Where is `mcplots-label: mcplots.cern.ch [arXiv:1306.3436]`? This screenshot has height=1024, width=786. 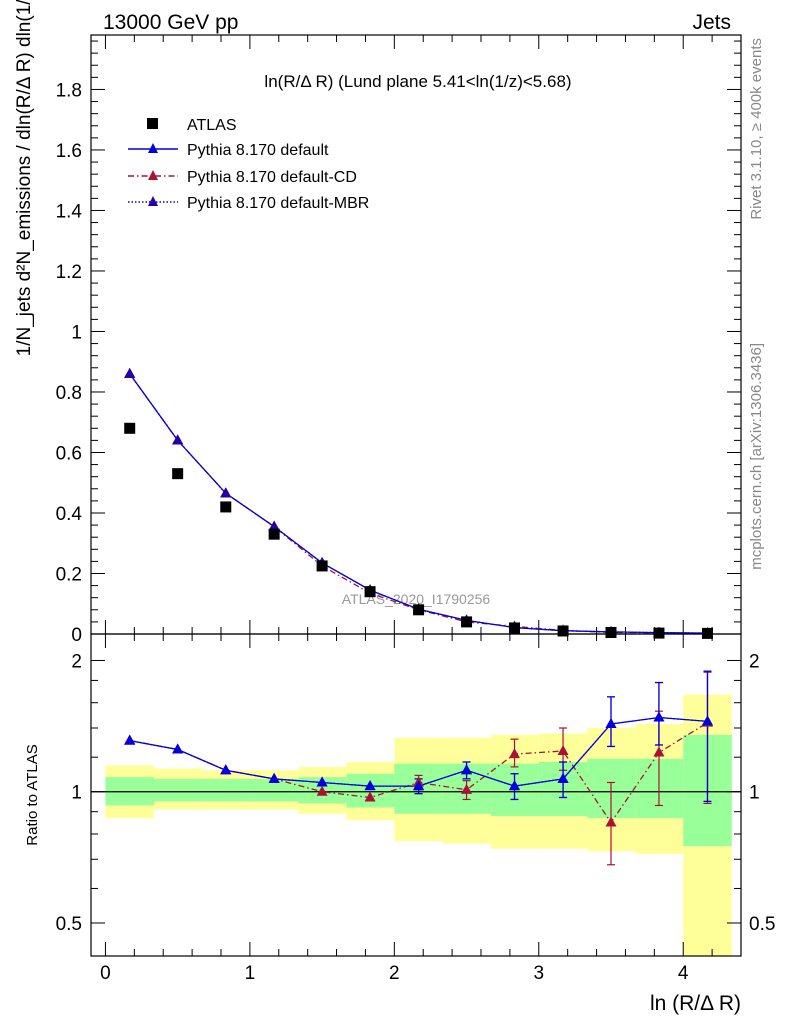
mcplots-label: mcplots.cern.ch [arXiv:1306.3436] is located at coordinates (756, 456).